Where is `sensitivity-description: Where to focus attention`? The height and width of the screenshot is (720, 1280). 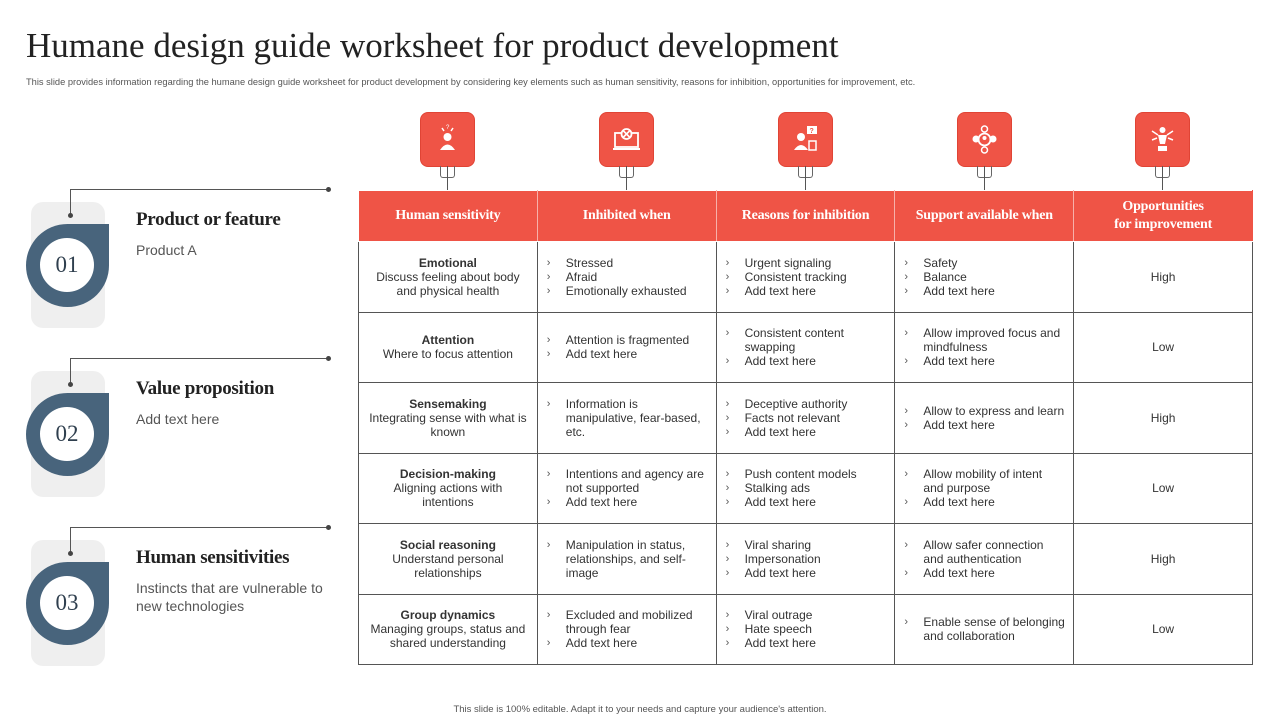 sensitivity-description: Where to focus attention is located at coordinates (447, 354).